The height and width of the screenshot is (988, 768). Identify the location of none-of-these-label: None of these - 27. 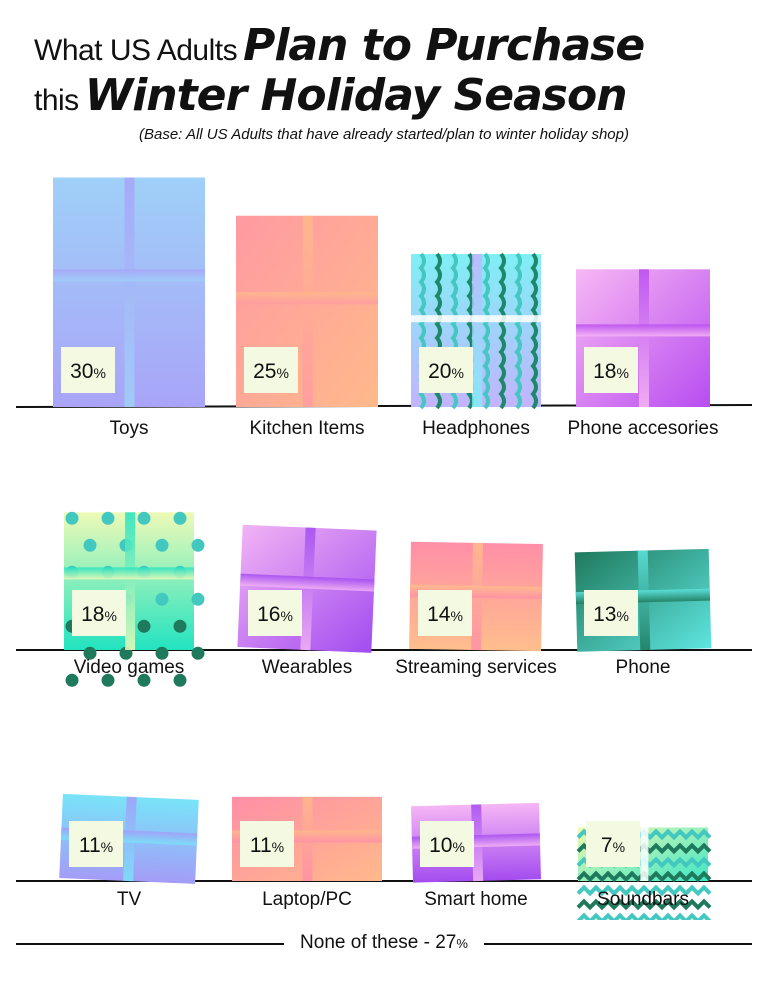
(378, 942).